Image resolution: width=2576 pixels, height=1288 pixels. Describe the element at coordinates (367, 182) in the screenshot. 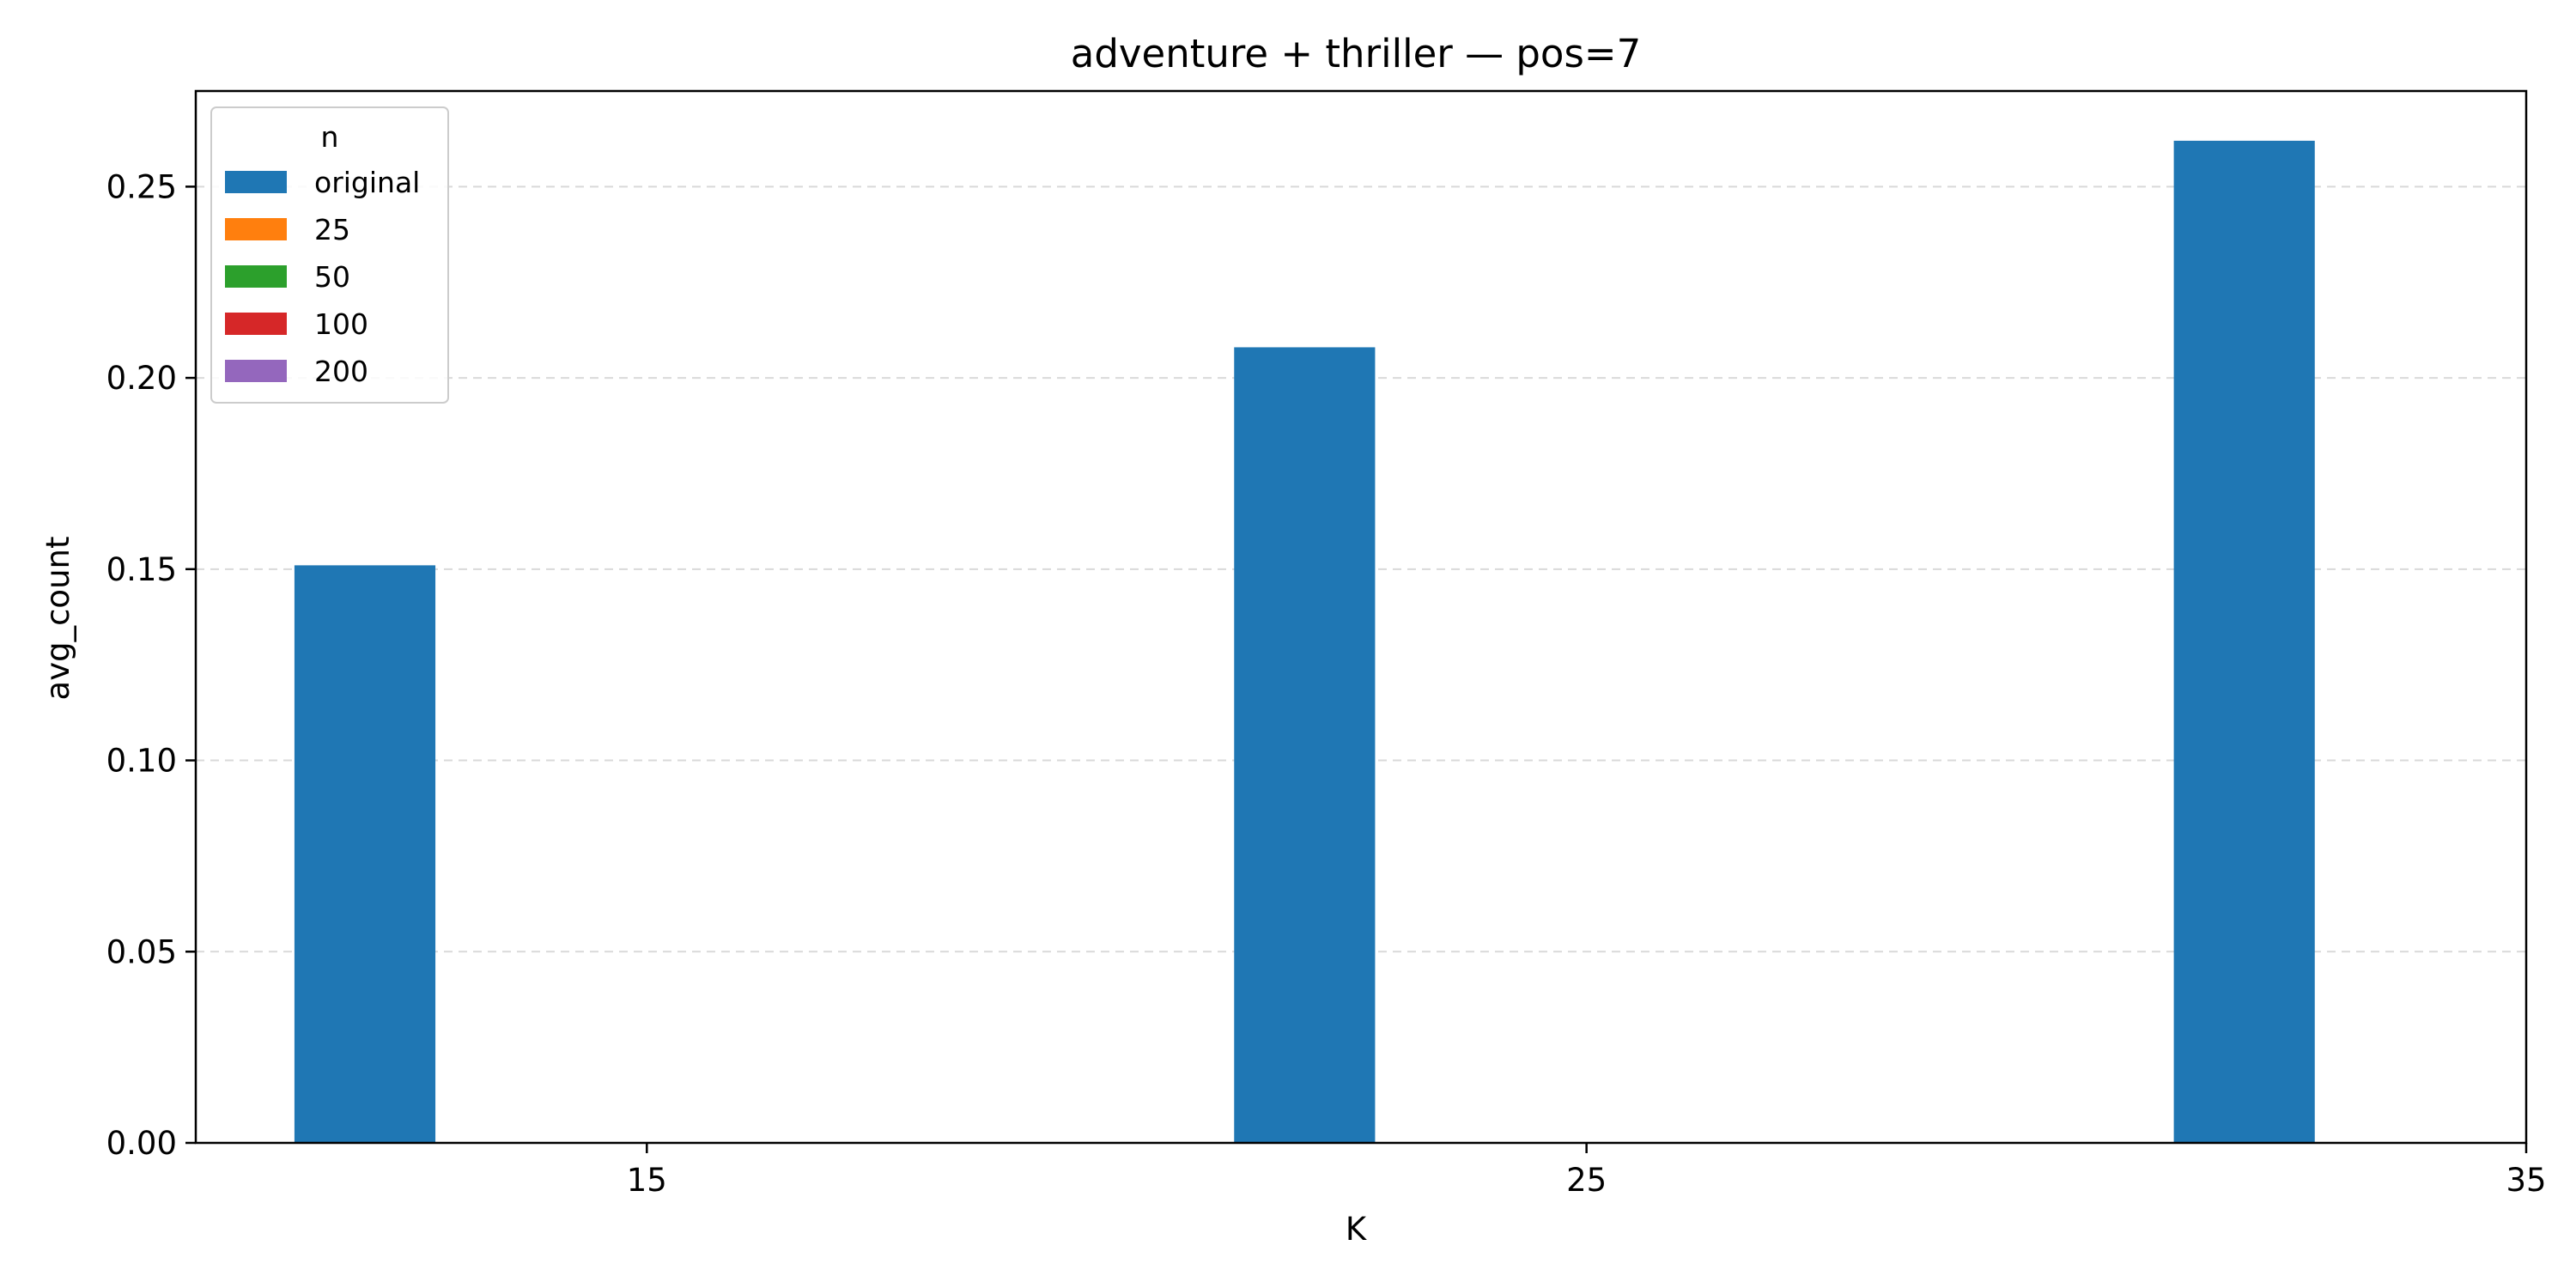

I see `legend-label-original: original` at that location.